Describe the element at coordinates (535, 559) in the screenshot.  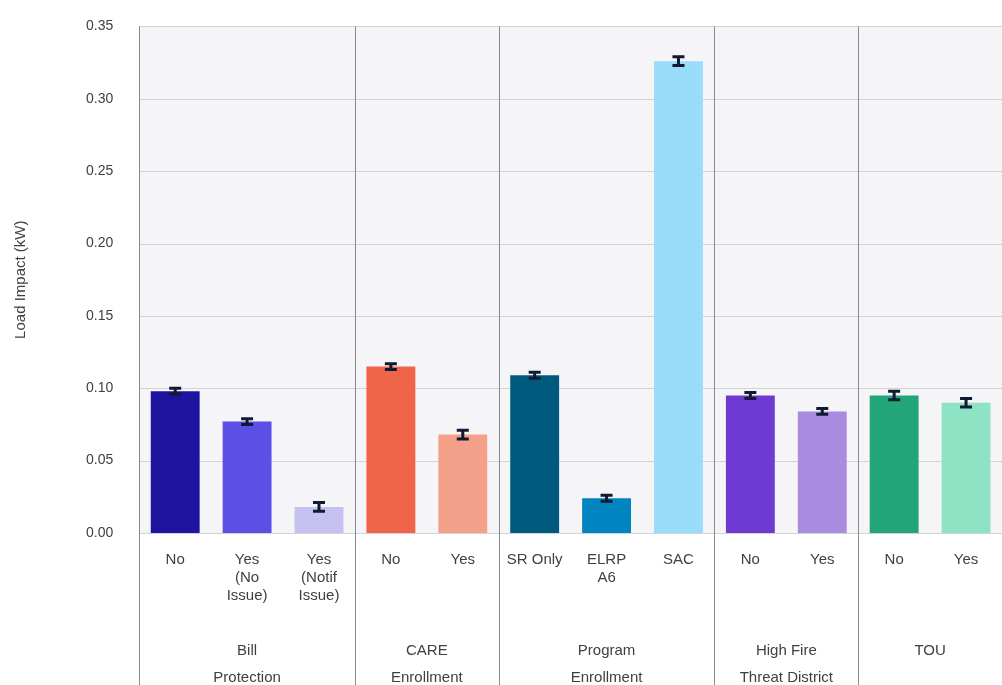
I see `x-tick-label: SR Only` at that location.